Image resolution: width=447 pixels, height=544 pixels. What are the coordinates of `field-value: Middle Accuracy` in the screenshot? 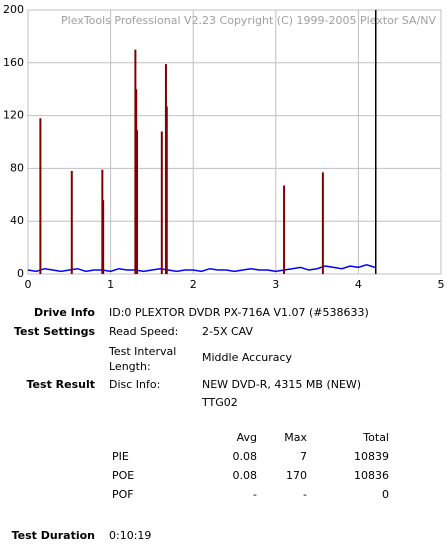 It's located at (247, 357).